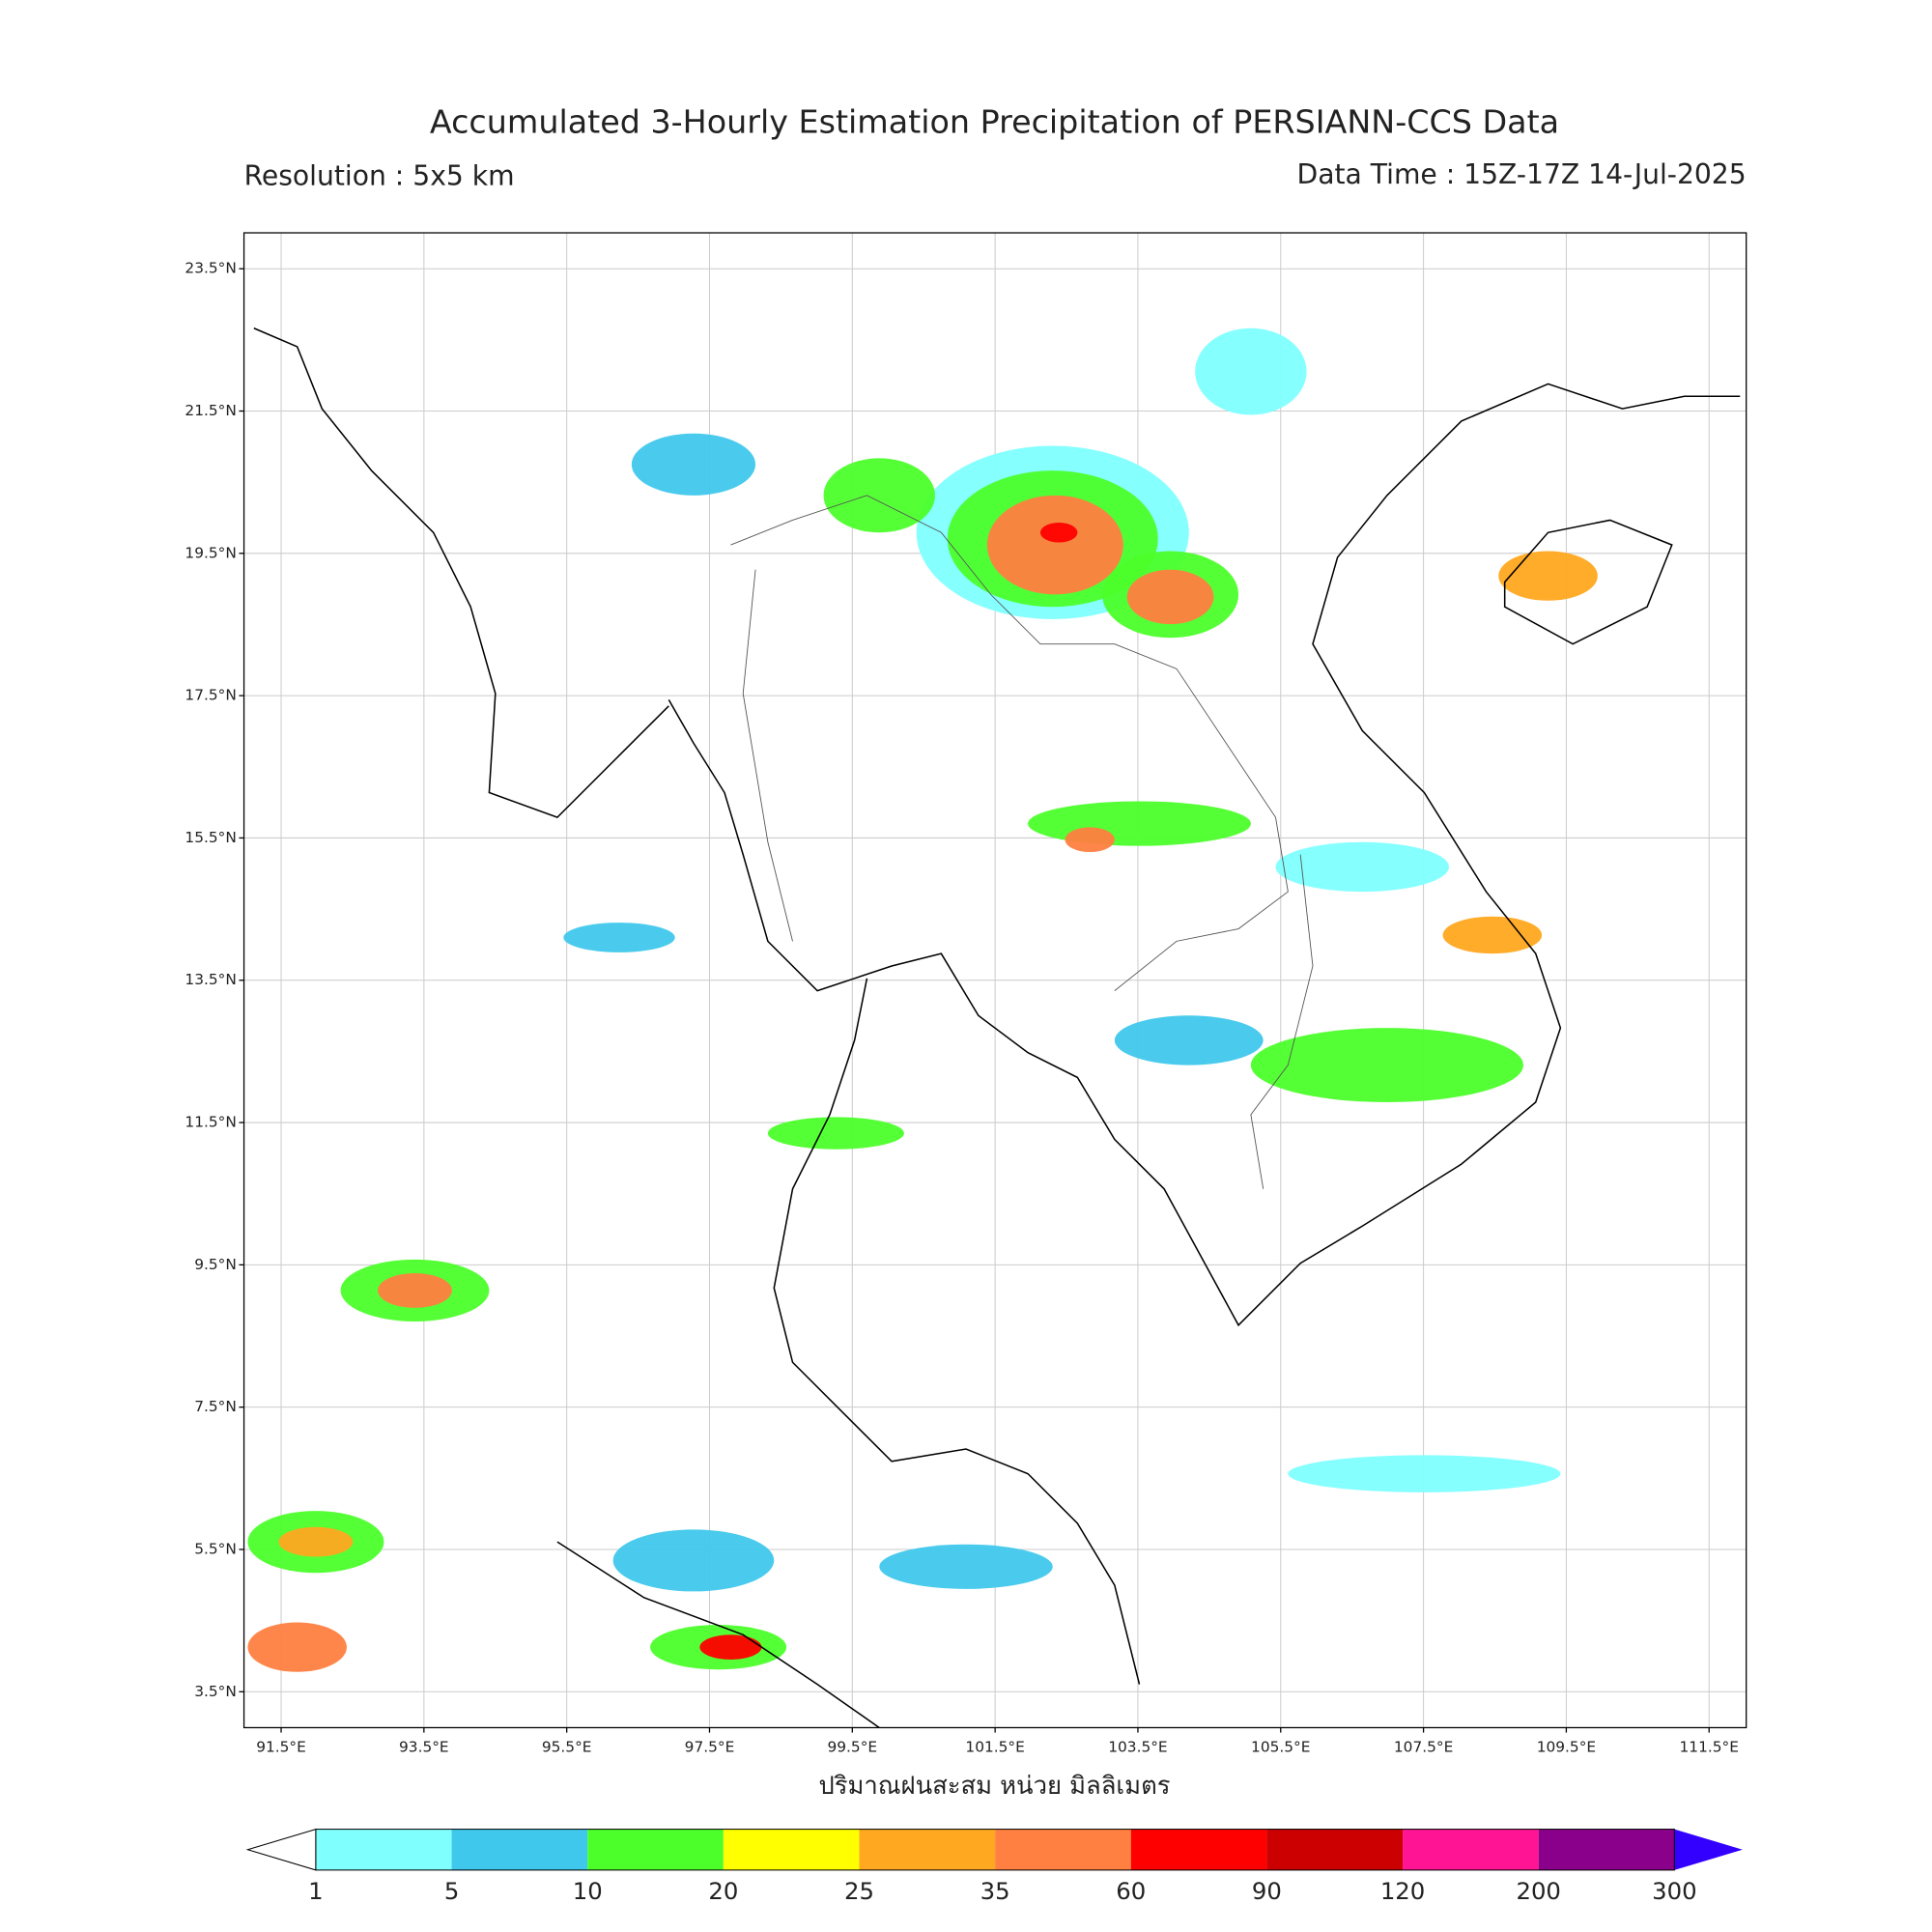 The height and width of the screenshot is (1932, 1932). Describe the element at coordinates (994, 1786) in the screenshot. I see `x-axis-label: ปริมาณฝนสะสม หน่วย มิลลิเมตร` at that location.